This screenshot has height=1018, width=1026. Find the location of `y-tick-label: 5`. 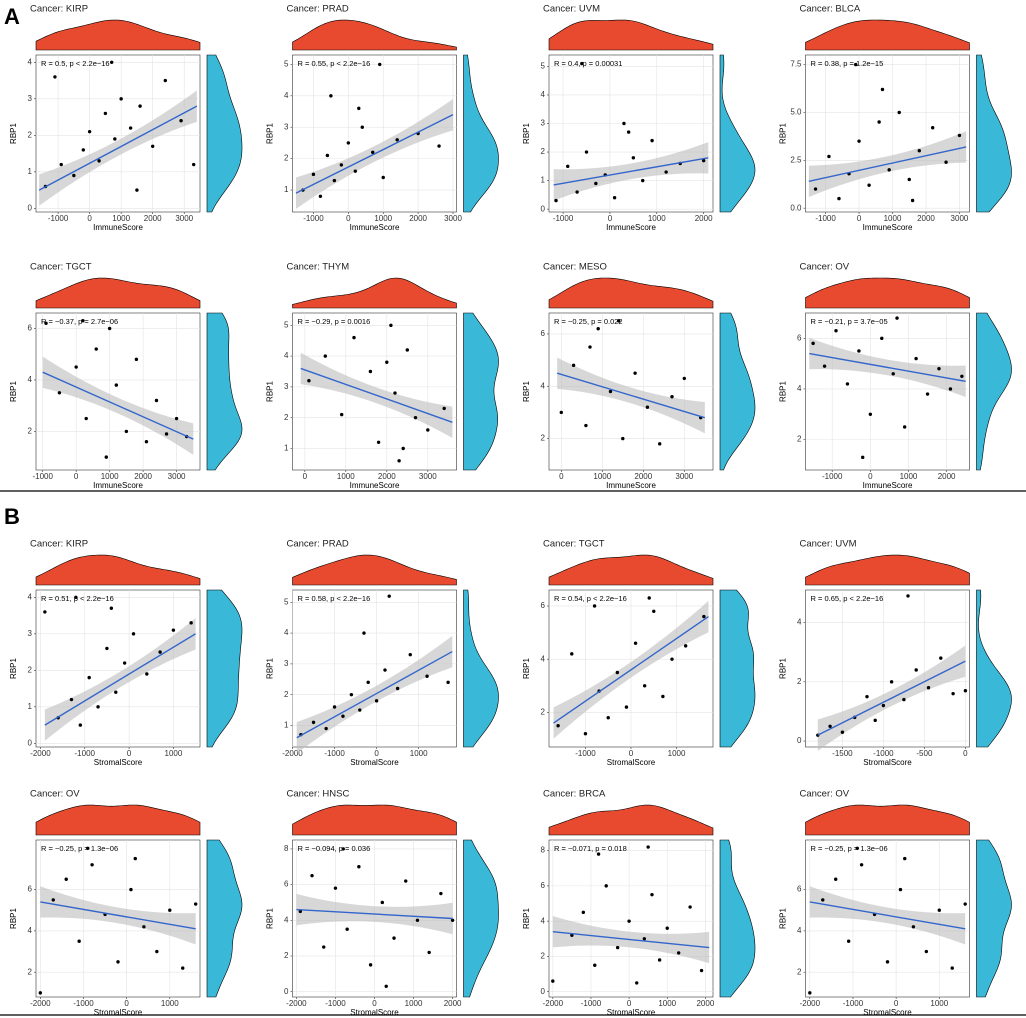

y-tick-label: 5 is located at coordinates (286, 64).